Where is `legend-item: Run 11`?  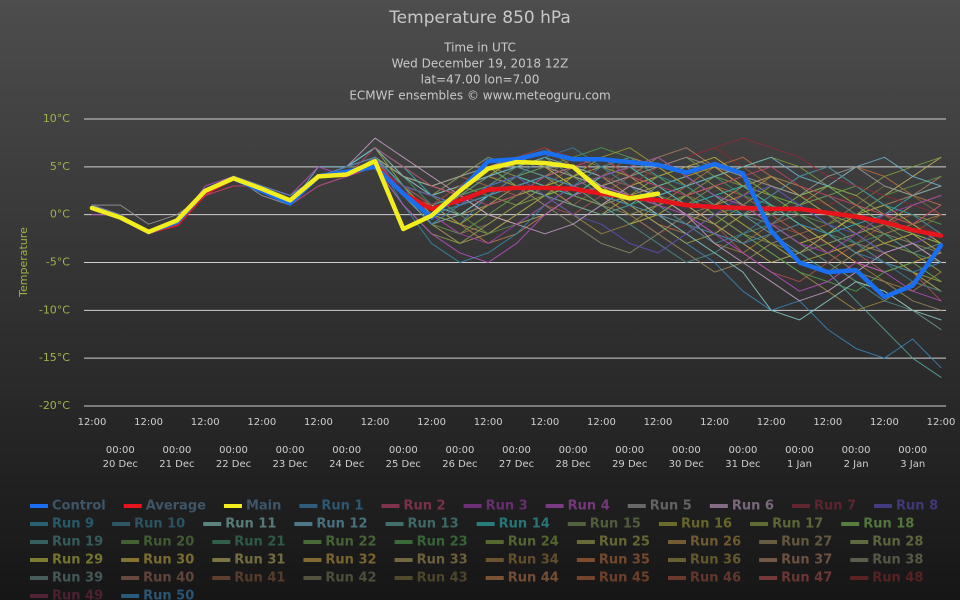 legend-item: Run 11 is located at coordinates (239, 524).